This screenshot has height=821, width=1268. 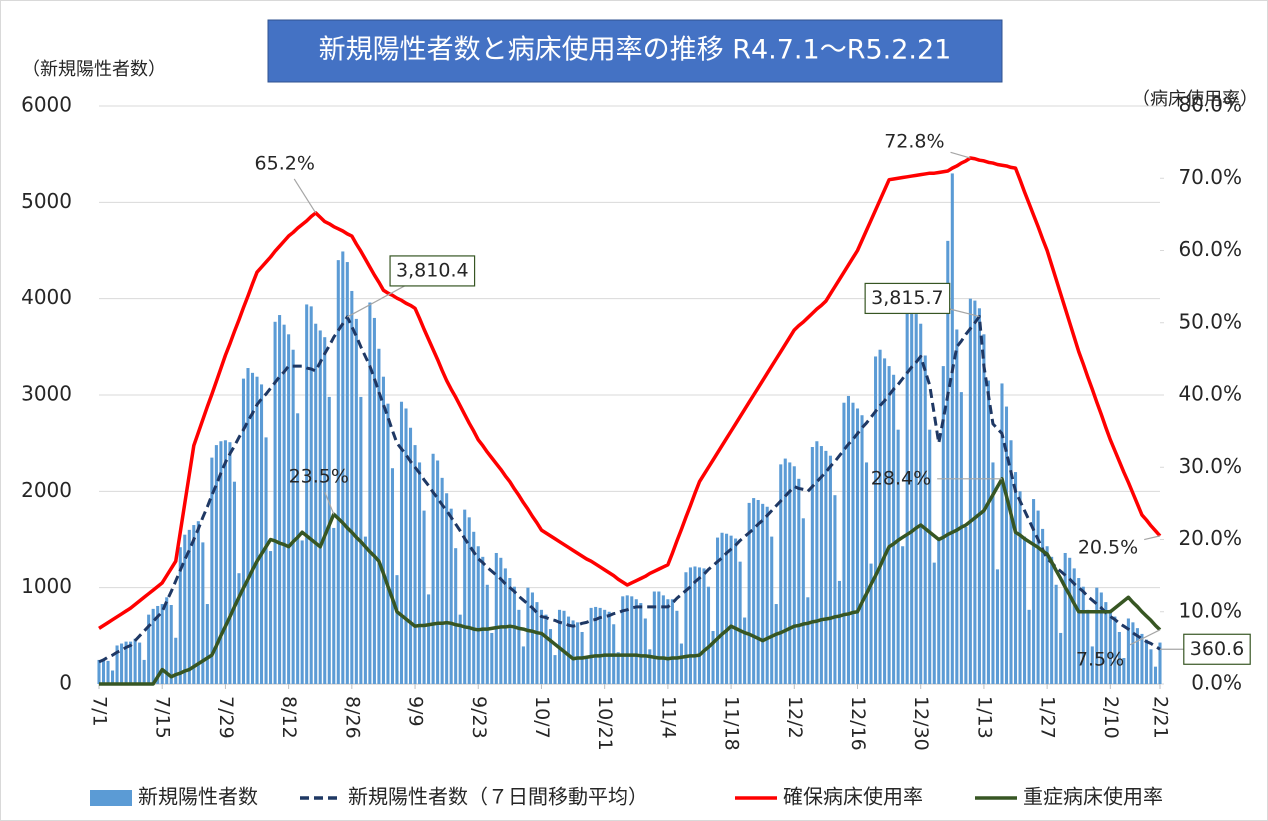 What do you see at coordinates (829, 797) in the screenshot?
I see `legend-item: 確保病床使用率` at bounding box center [829, 797].